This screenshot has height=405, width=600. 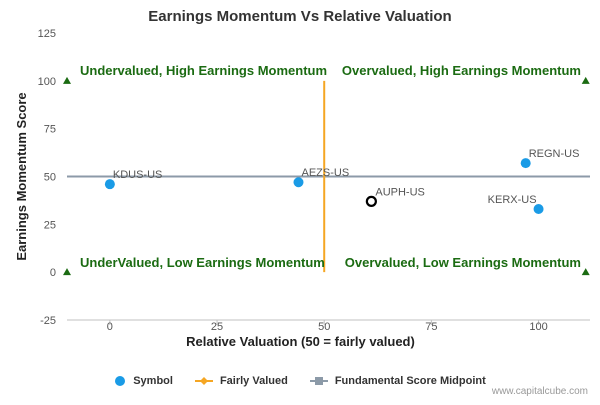 I want to click on quadrant-label-top-right: Overvalued, High Earnings Momentum, so click(x=461, y=70).